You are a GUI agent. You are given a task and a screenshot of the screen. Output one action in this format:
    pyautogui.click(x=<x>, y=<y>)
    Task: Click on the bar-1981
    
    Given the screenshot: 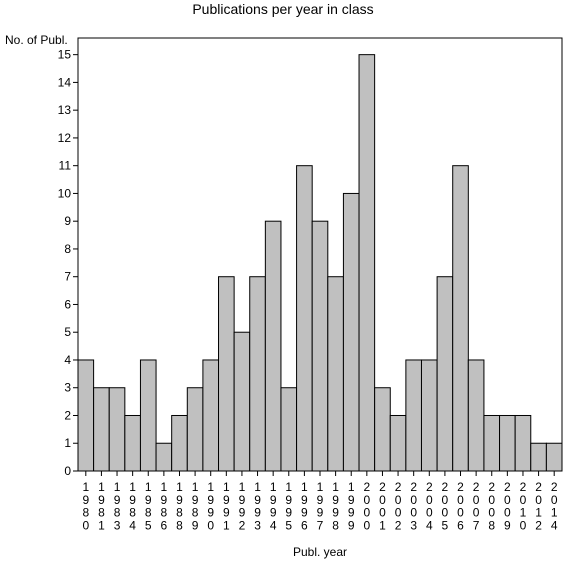 What is the action you would take?
    pyautogui.click(x=101, y=429)
    